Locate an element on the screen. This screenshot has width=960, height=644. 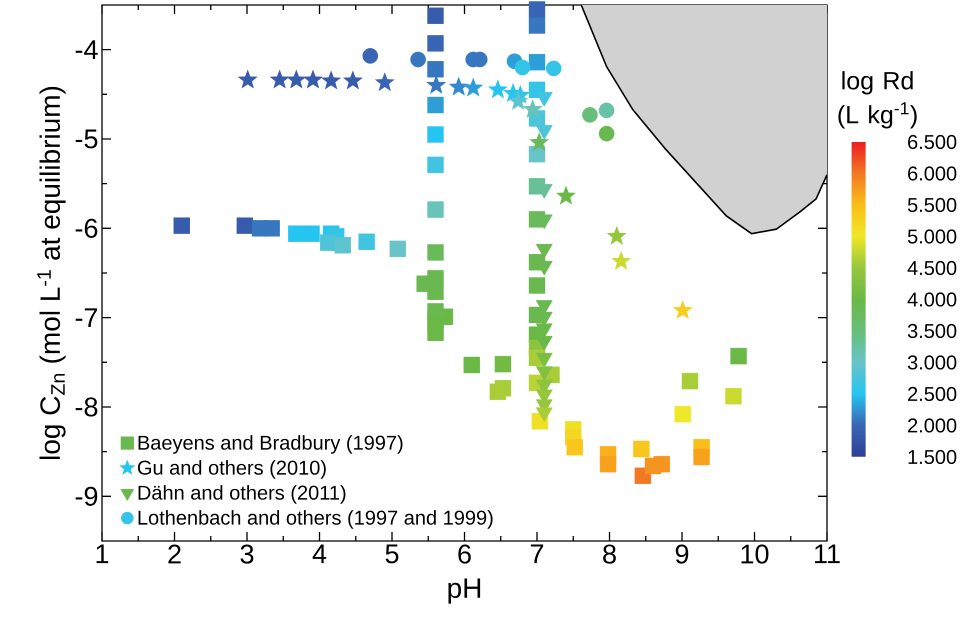
y-tick-label: -5 is located at coordinates (87, 139).